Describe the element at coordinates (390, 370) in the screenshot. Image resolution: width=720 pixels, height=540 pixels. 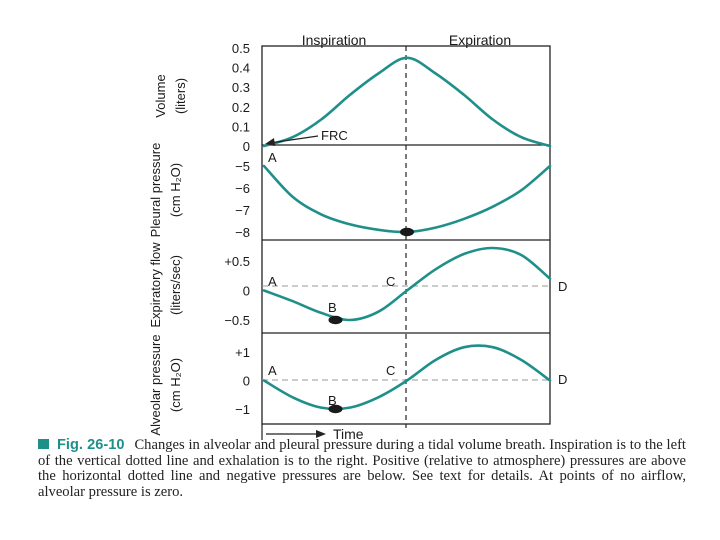
I see `point-label-c-alveolar: C` at that location.